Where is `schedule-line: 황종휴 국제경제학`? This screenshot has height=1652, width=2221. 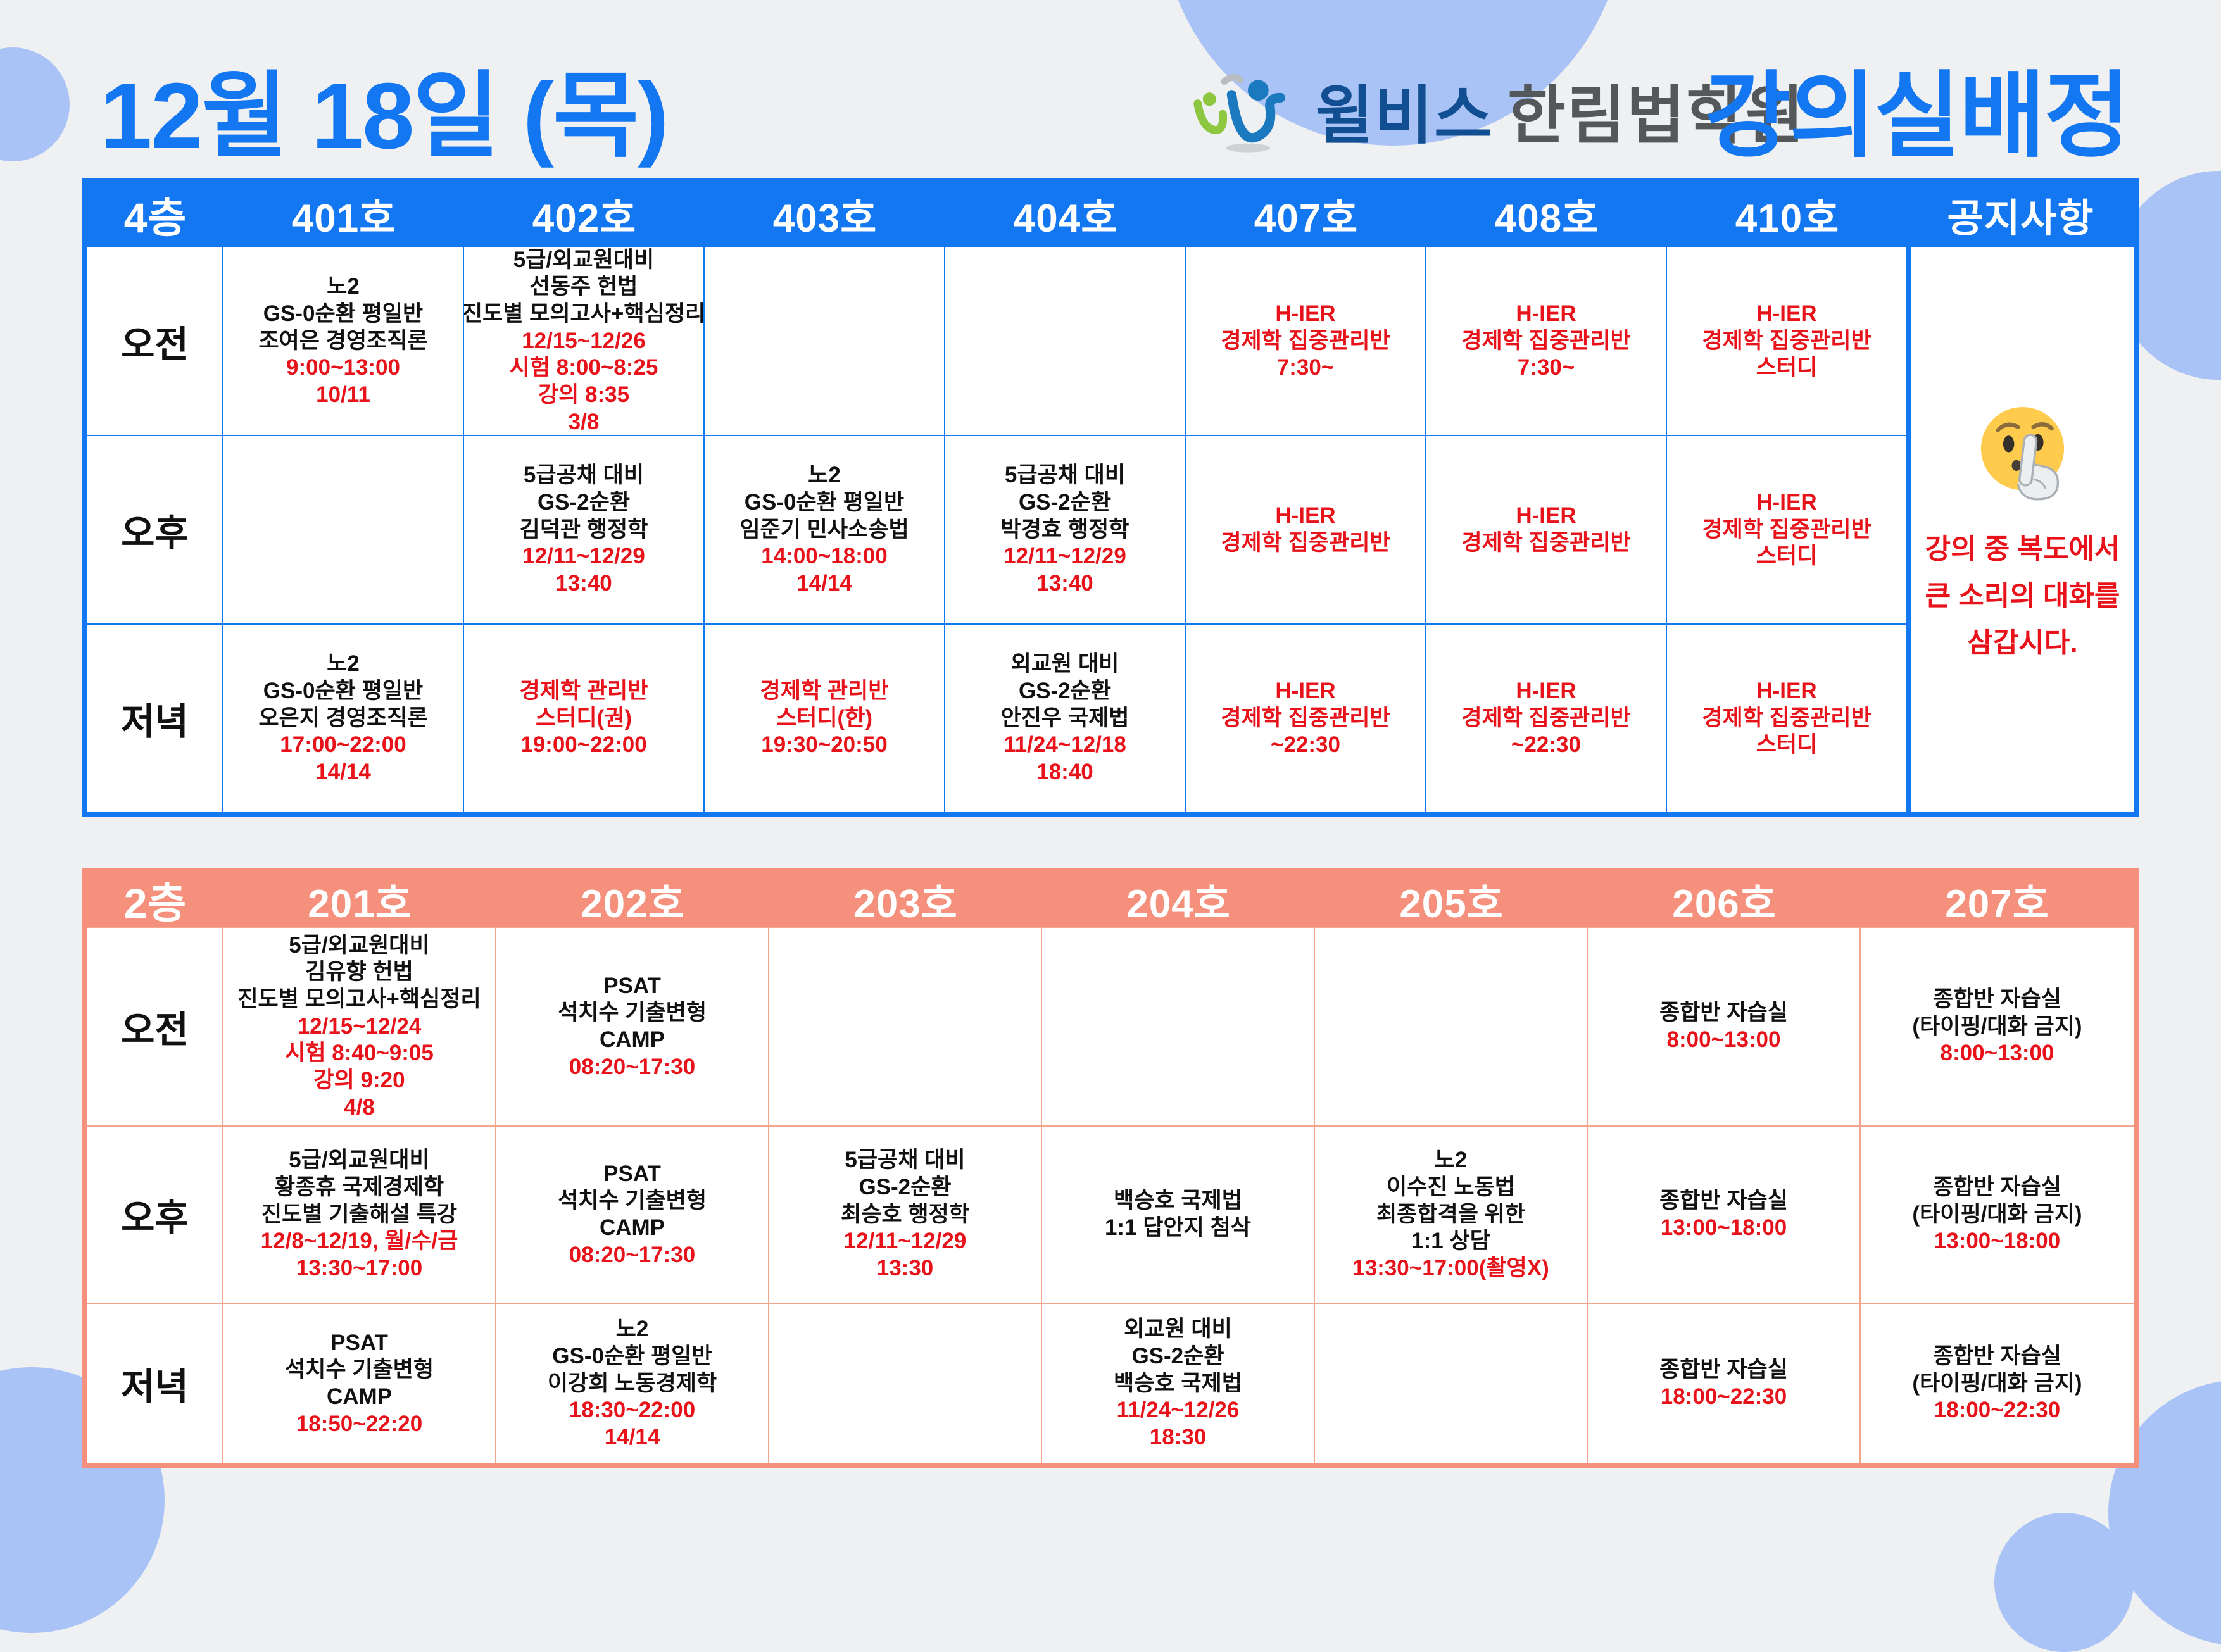
schedule-line: 황종휴 국제경제학 is located at coordinates (359, 1186).